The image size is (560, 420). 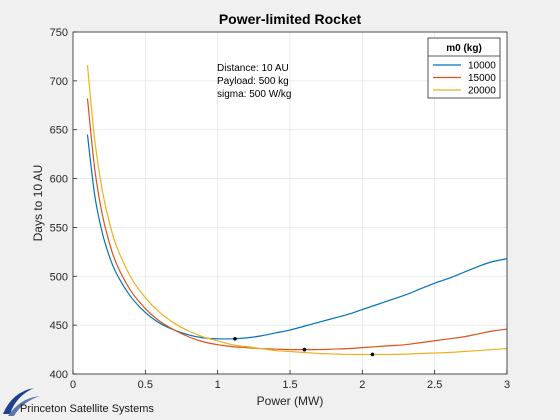 What do you see at coordinates (59, 82) in the screenshot?
I see `y-tick-label: 700` at bounding box center [59, 82].